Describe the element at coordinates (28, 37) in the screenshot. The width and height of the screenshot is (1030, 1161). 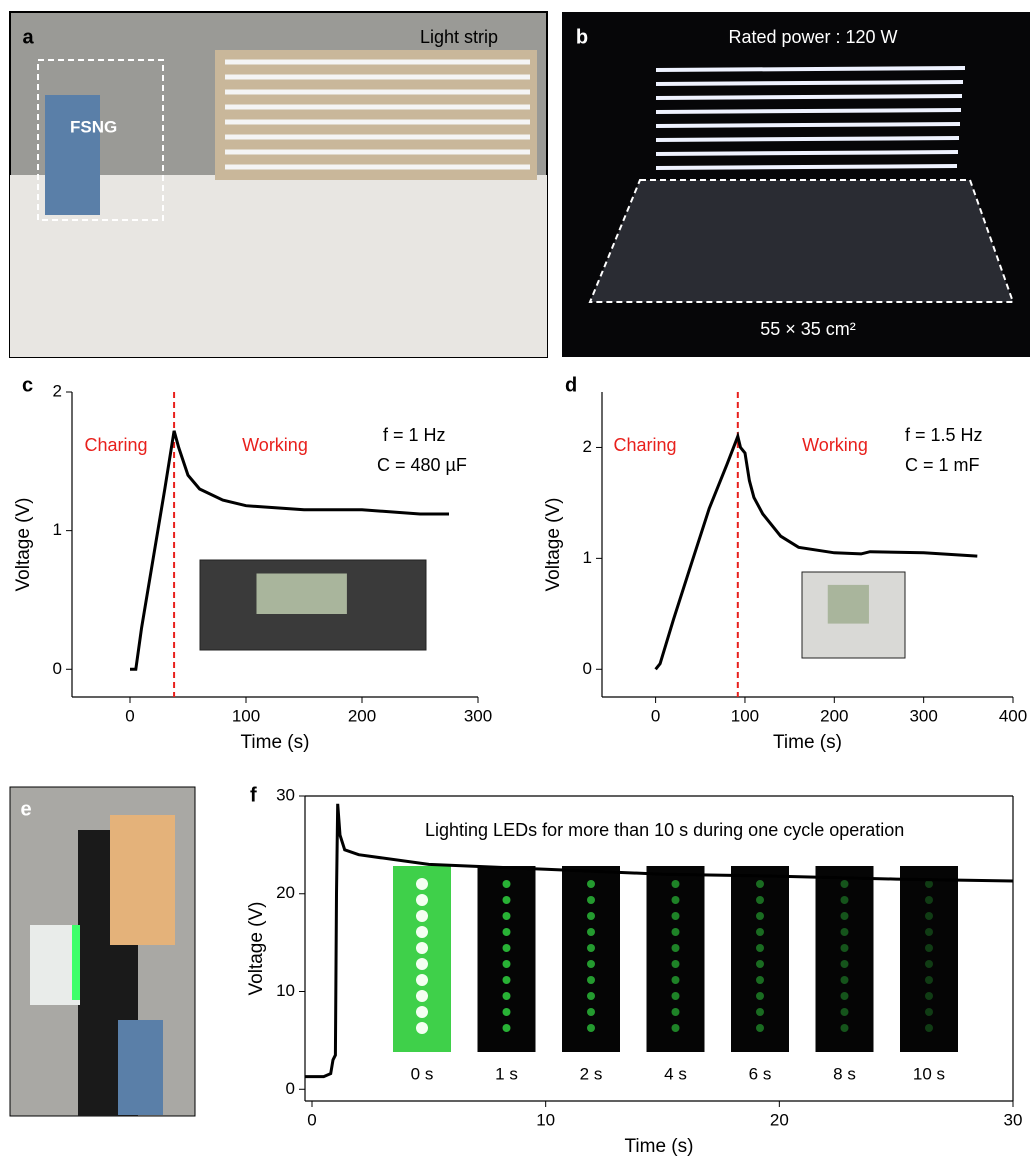
I see `panel-label: a` at that location.